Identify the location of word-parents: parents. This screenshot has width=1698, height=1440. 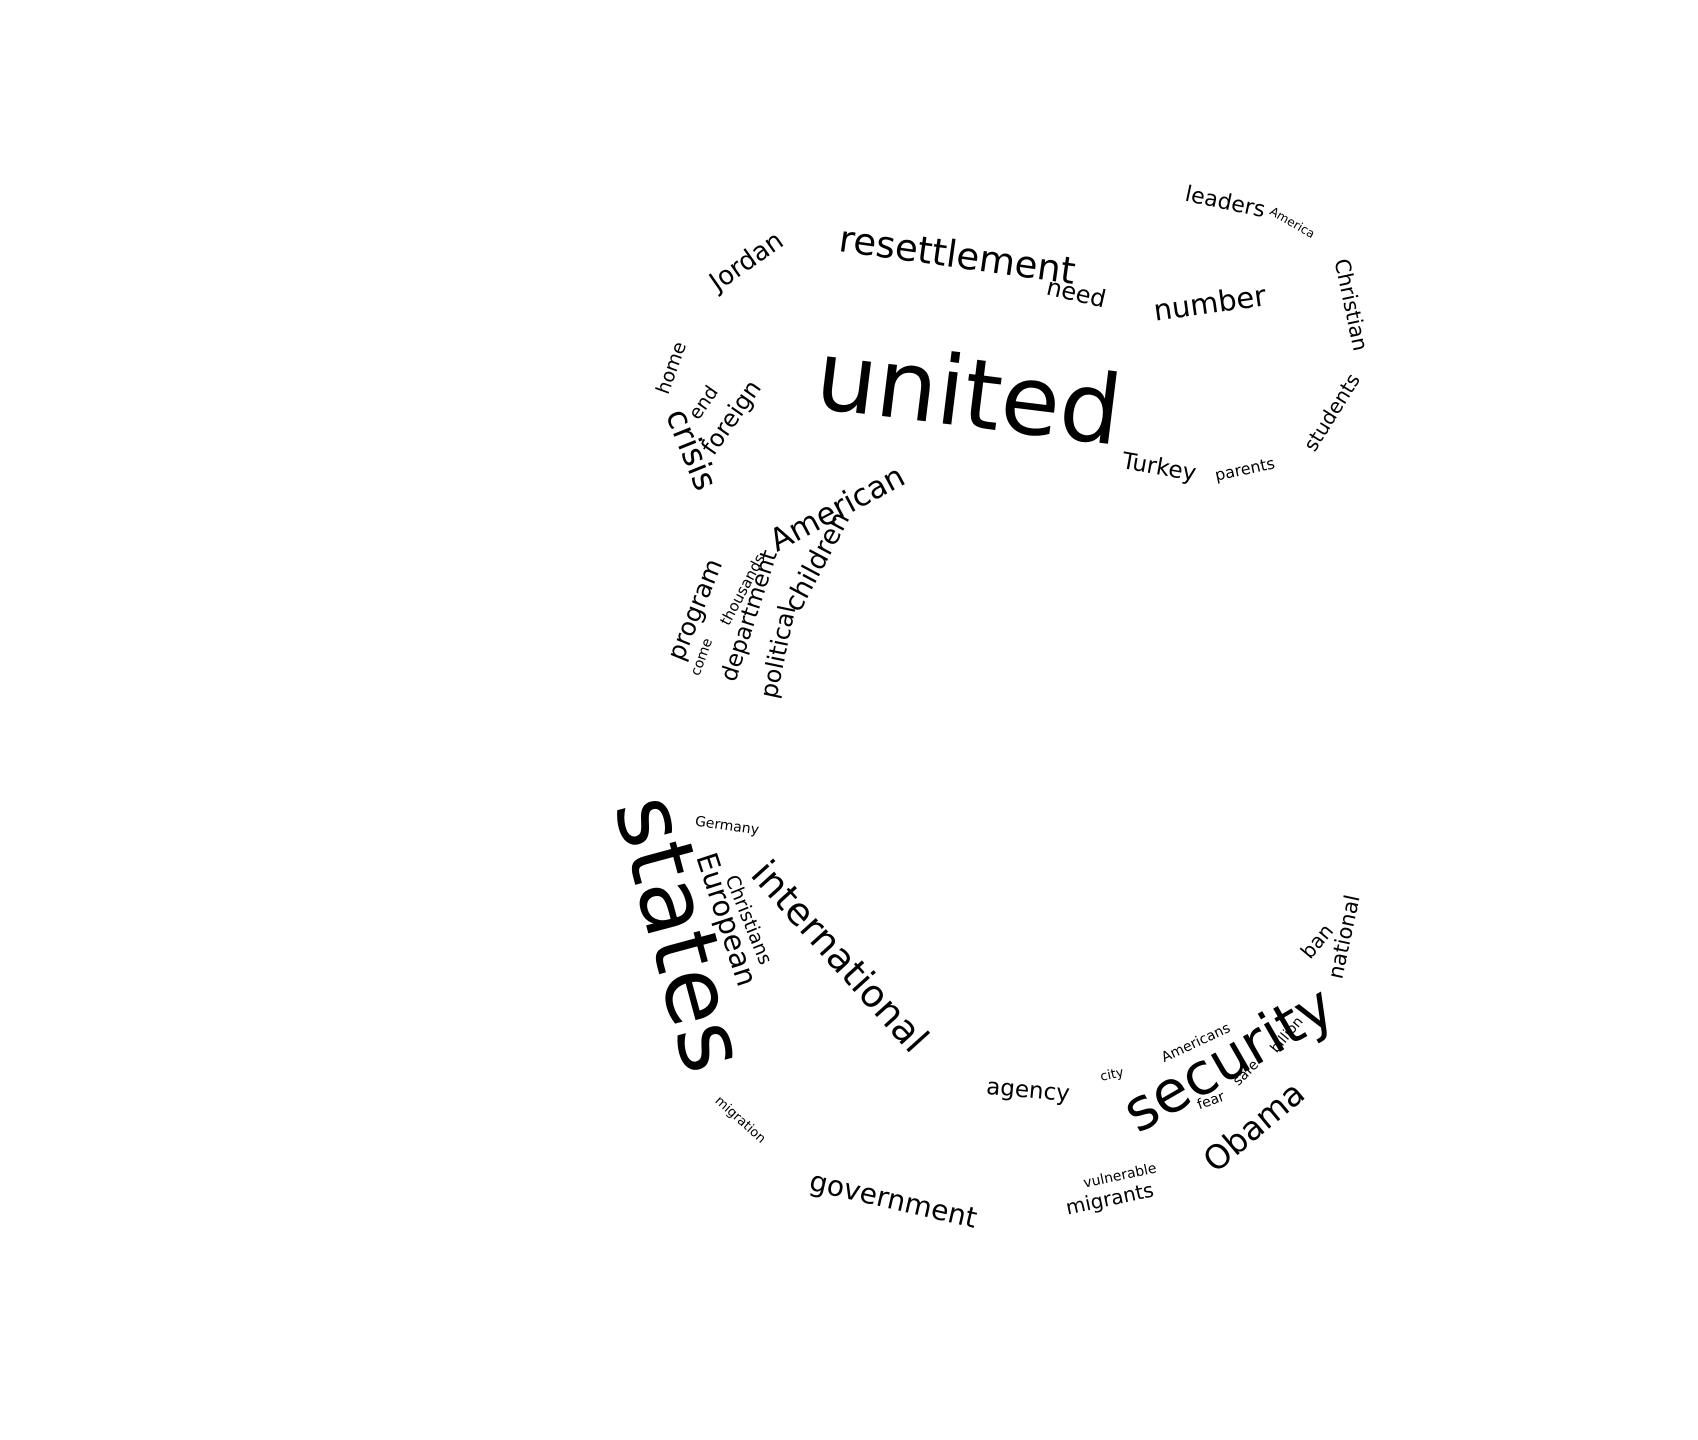
(1244, 468).